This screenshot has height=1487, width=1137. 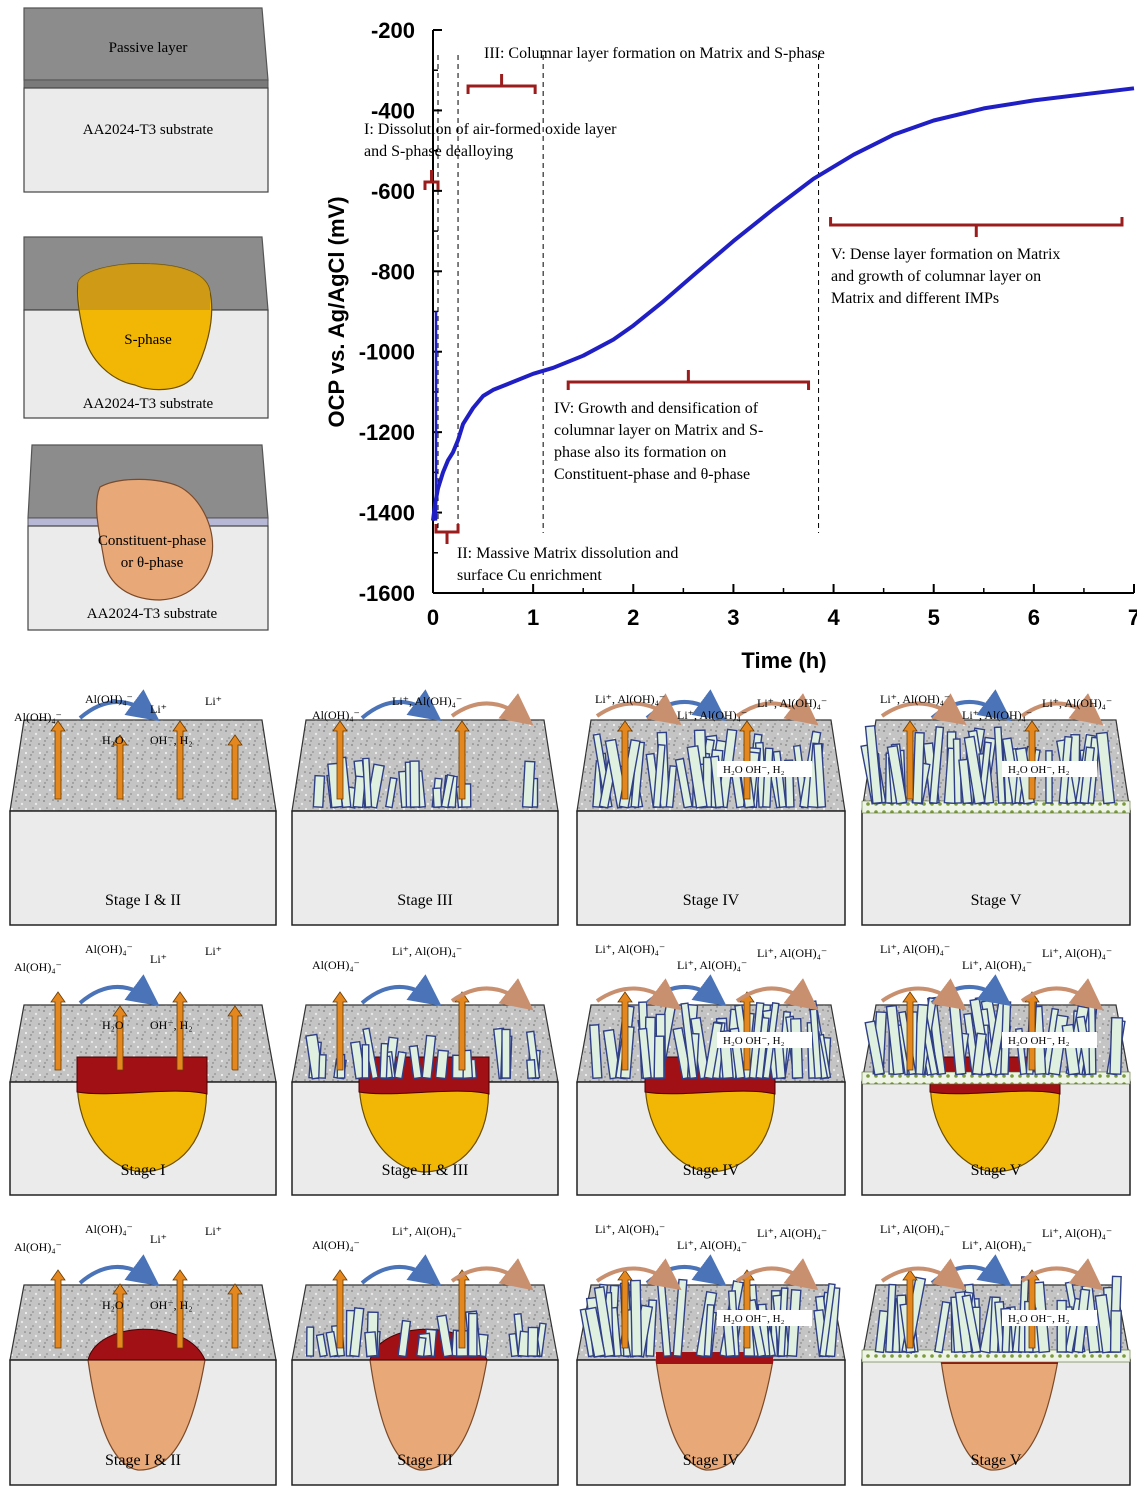 What do you see at coordinates (652, 474) in the screenshot?
I see `stage-iv-line-4: Constituent-phase and θ-phase` at bounding box center [652, 474].